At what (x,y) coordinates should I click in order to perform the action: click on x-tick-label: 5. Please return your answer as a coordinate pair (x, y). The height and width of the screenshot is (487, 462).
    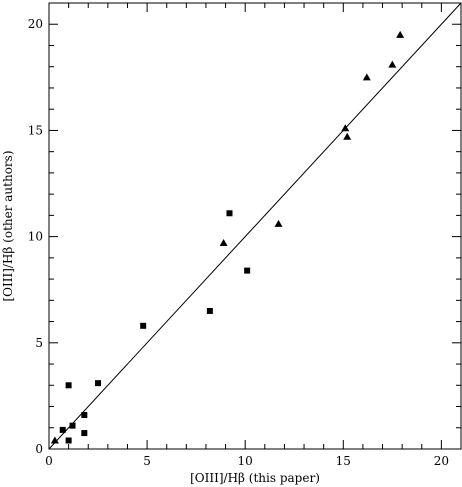
    Looking at the image, I should click on (147, 461).